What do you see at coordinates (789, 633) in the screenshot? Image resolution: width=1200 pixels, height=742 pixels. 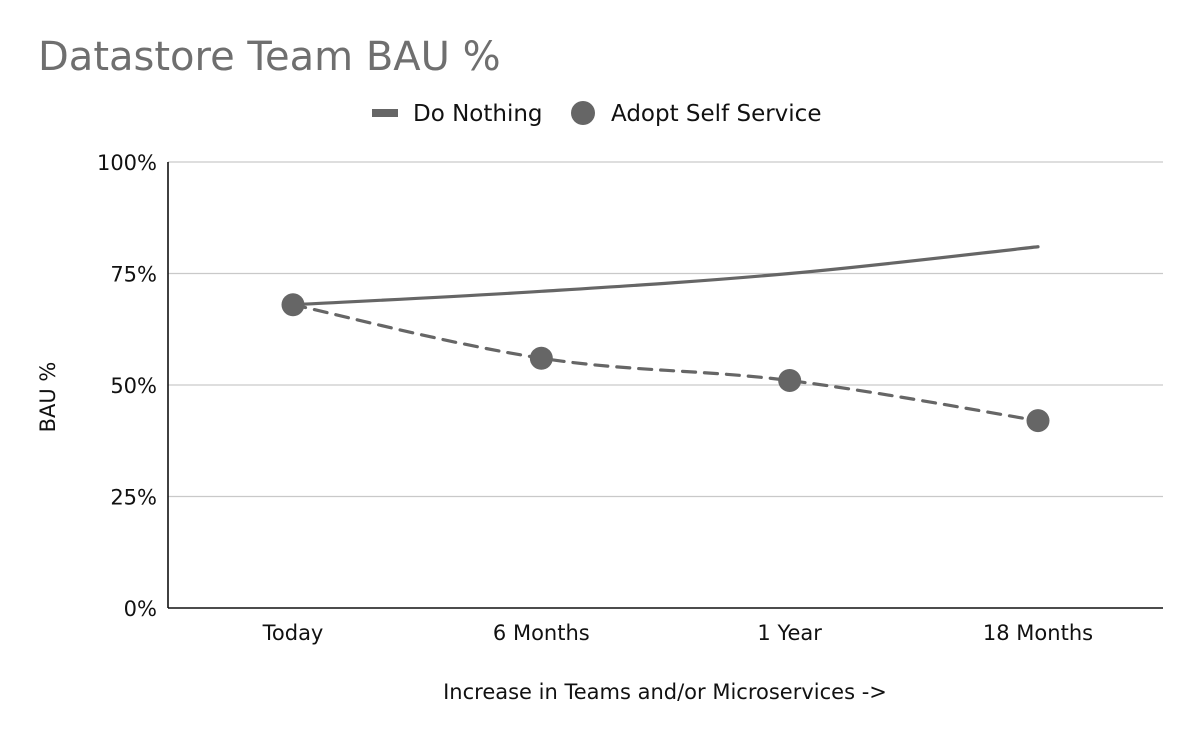 I see `x-tick-label: 1 Year` at bounding box center [789, 633].